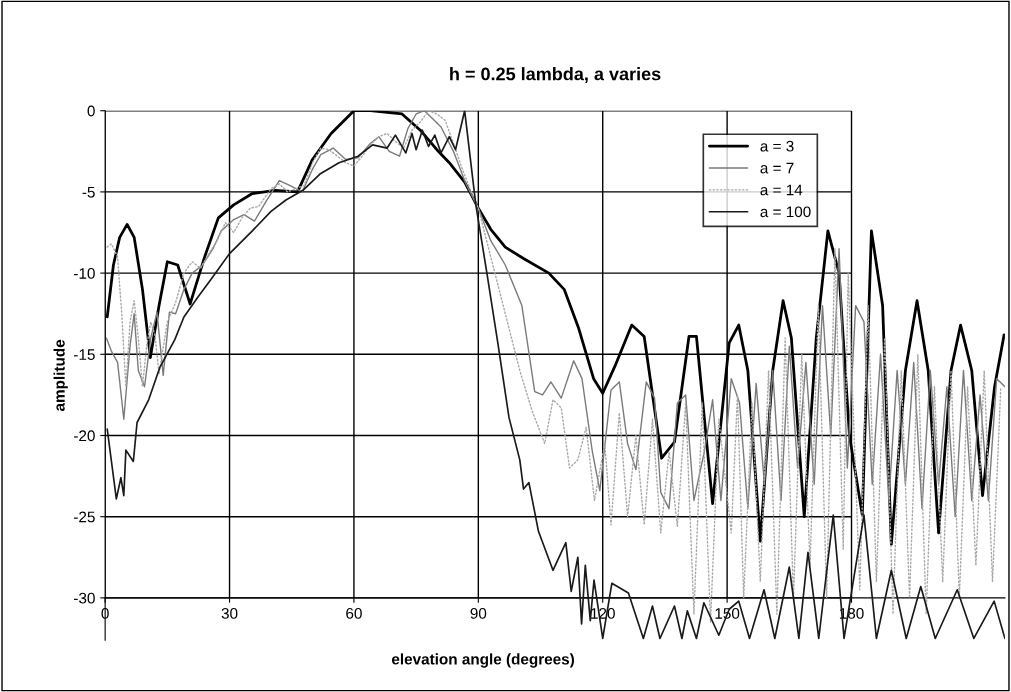  Describe the element at coordinates (84, 354) in the screenshot. I see `y-tick-label: -15` at that location.